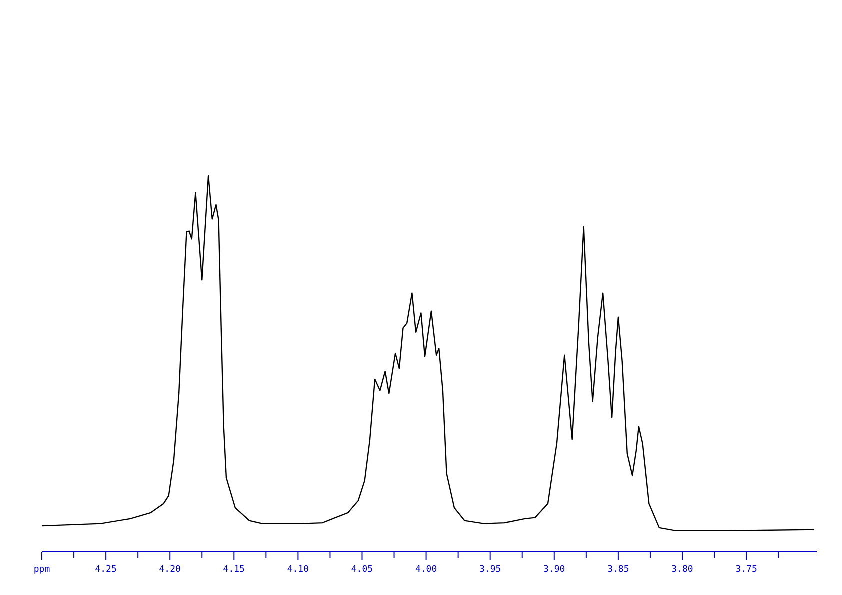 Image resolution: width=842 pixels, height=595 pixels. Describe the element at coordinates (619, 570) in the screenshot. I see `x-tick-label: 3.85` at that location.